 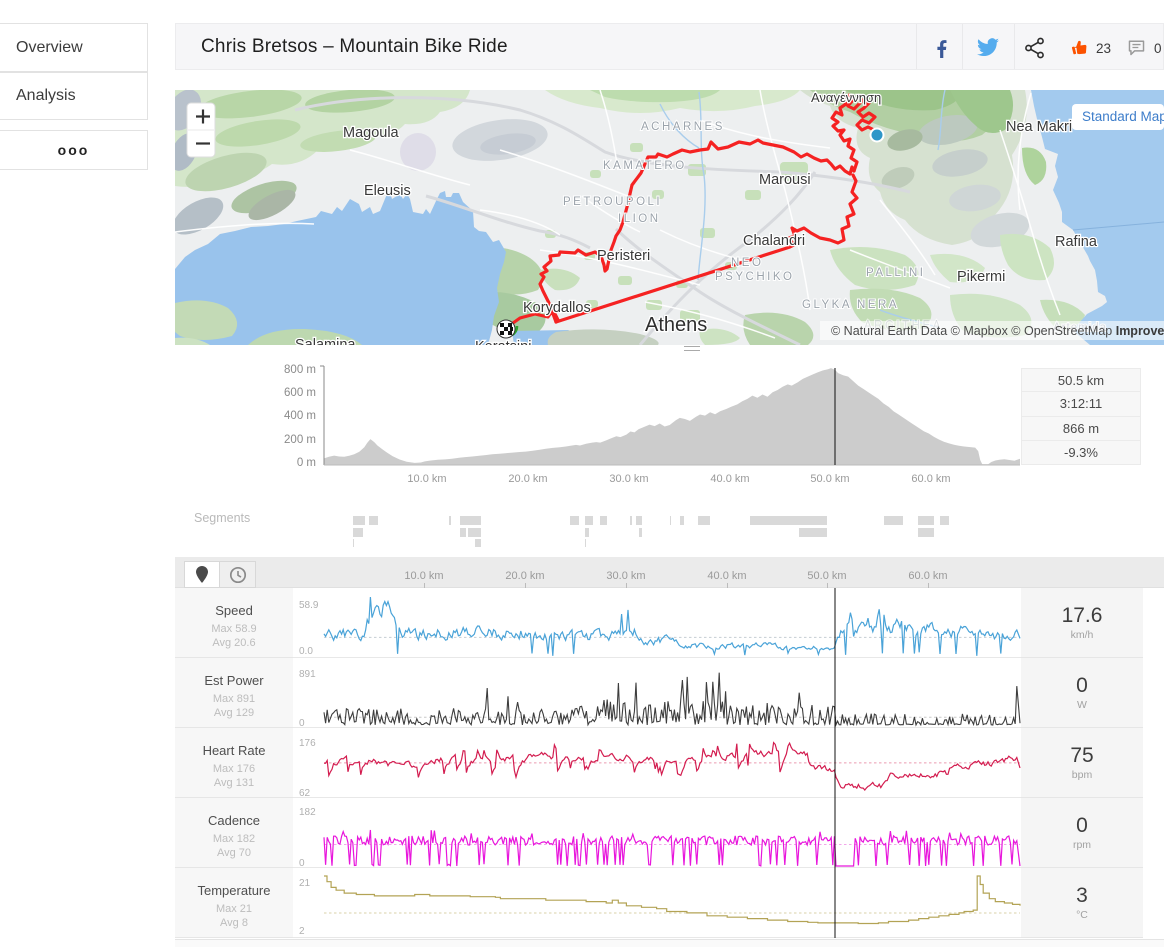 I want to click on svg-text: GLYKA NERA, so click(x=850, y=305).